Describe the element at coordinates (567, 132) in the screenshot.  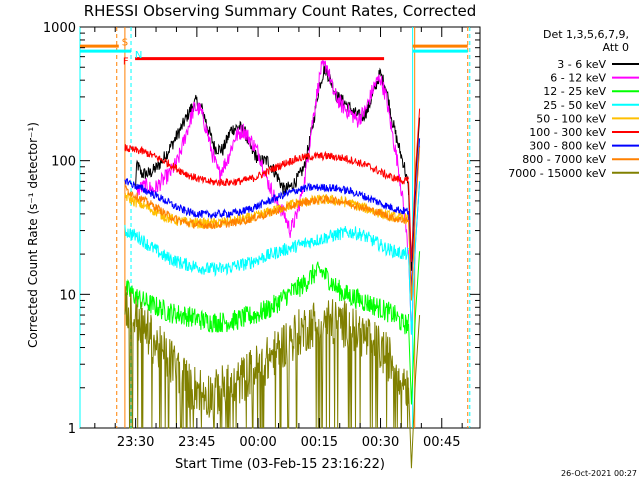
I see `legend-label: 100 - 300 keV` at that location.